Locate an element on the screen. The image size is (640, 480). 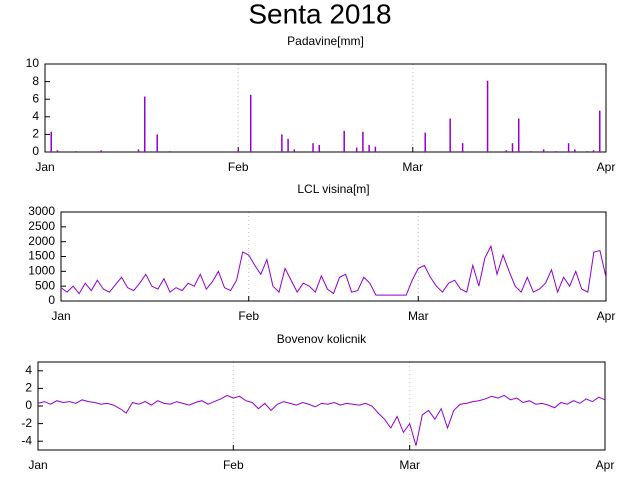
y-tick-label: 3000 is located at coordinates (41, 211).